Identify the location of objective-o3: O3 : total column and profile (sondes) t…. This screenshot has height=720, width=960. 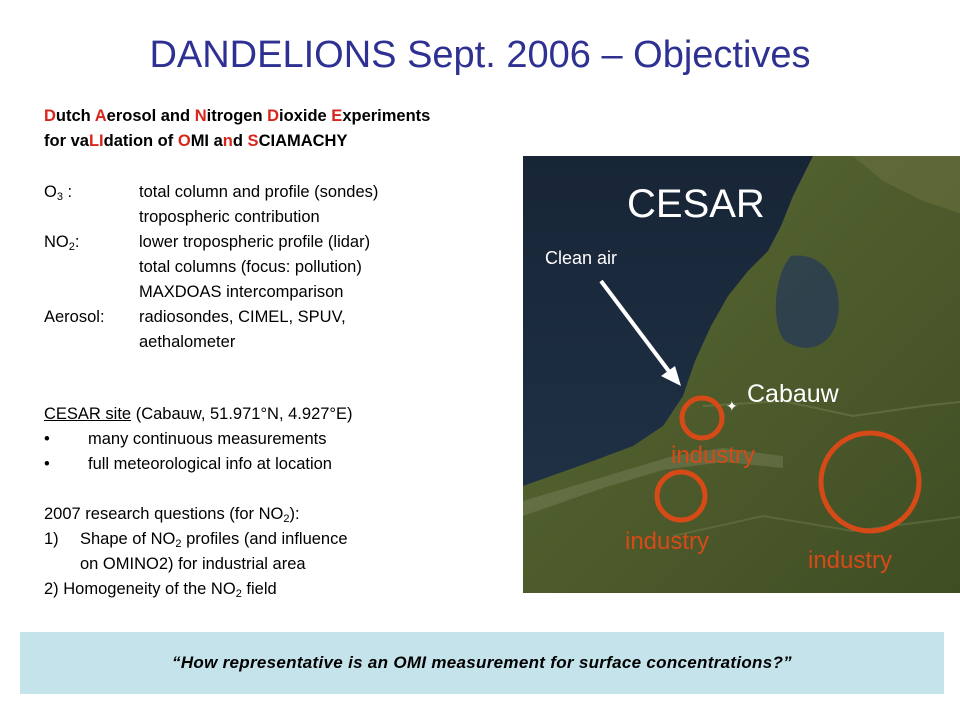
(279, 205).